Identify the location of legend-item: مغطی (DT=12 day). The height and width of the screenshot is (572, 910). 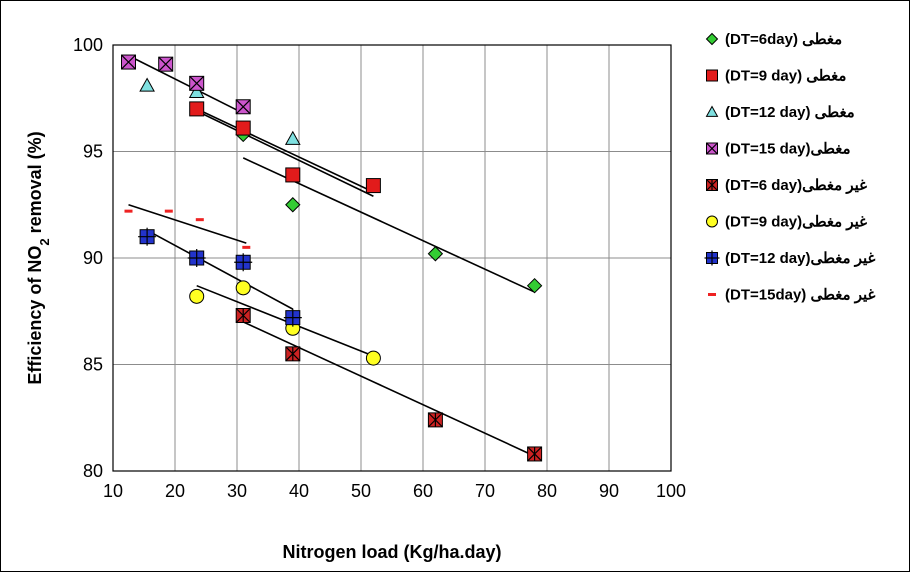
(780, 112).